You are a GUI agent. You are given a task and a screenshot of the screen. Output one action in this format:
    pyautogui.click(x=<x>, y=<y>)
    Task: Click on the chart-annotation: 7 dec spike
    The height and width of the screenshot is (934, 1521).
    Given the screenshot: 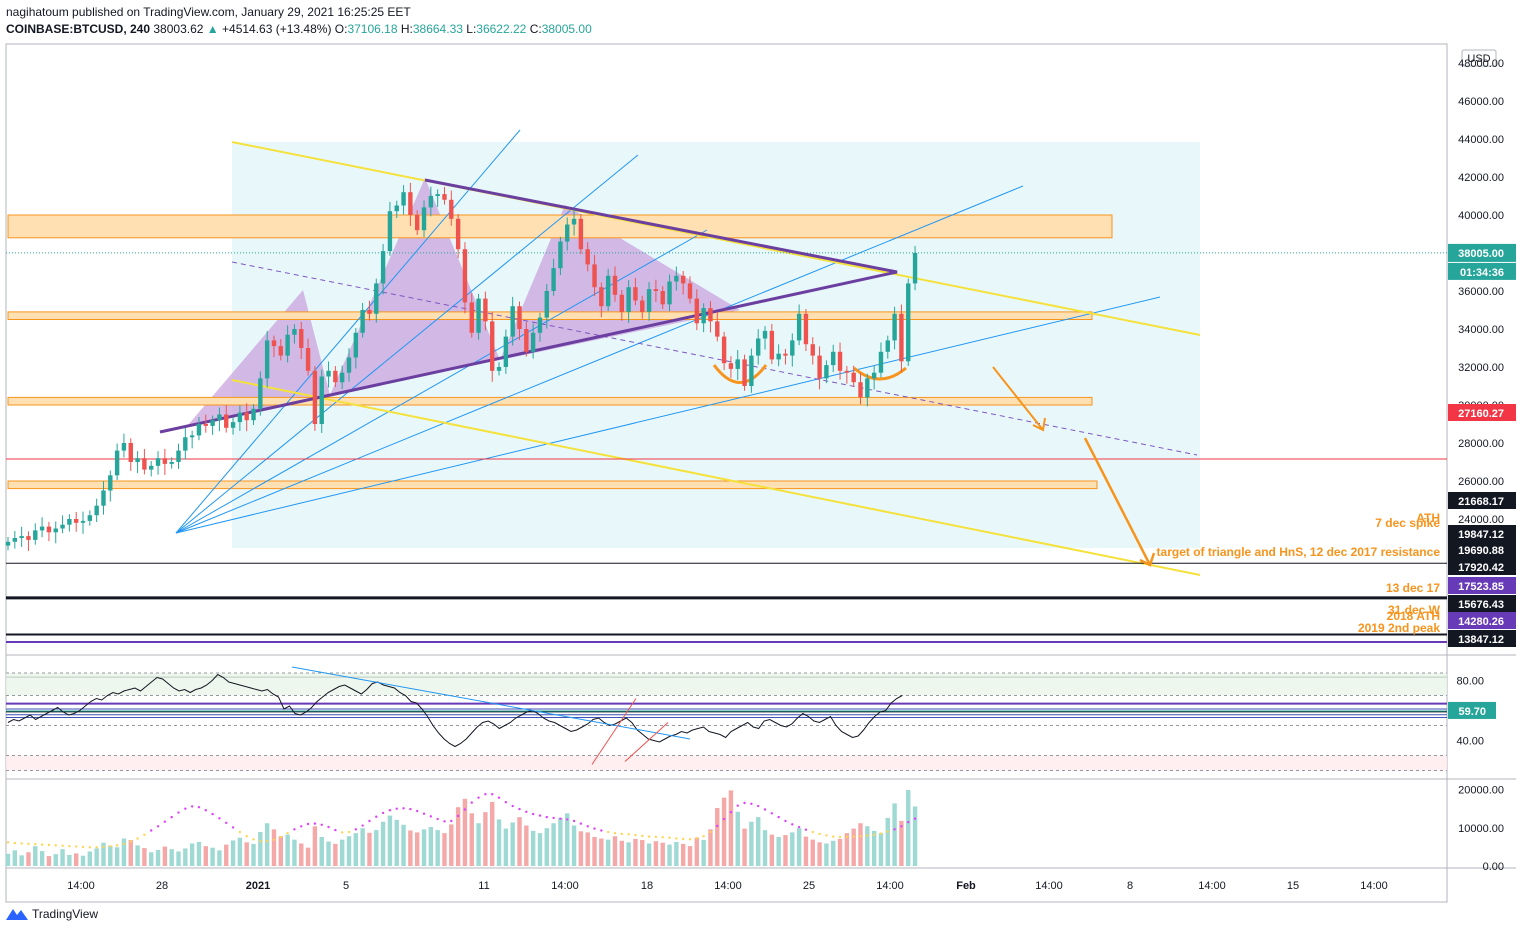 What is the action you would take?
    pyautogui.click(x=1407, y=523)
    